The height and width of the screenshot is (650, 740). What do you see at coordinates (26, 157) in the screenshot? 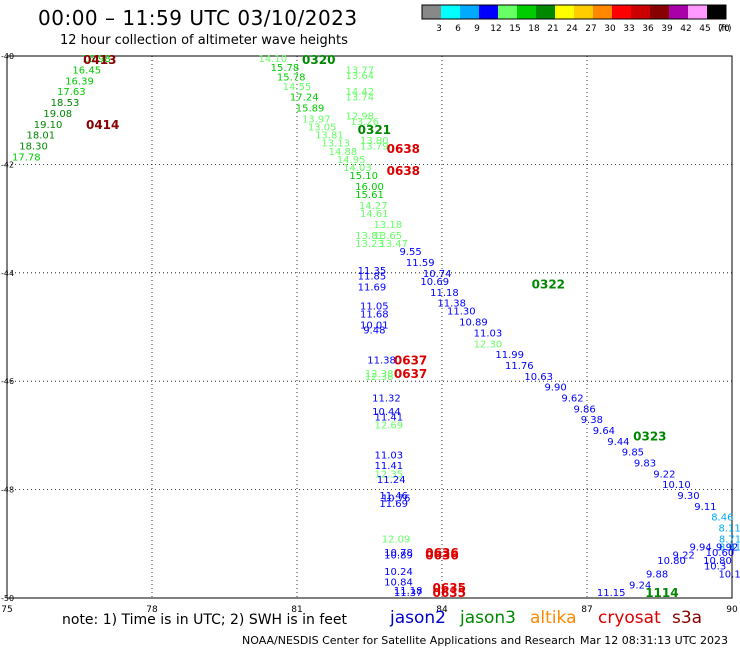
I see `swh-value: 17.78` at bounding box center [26, 157].